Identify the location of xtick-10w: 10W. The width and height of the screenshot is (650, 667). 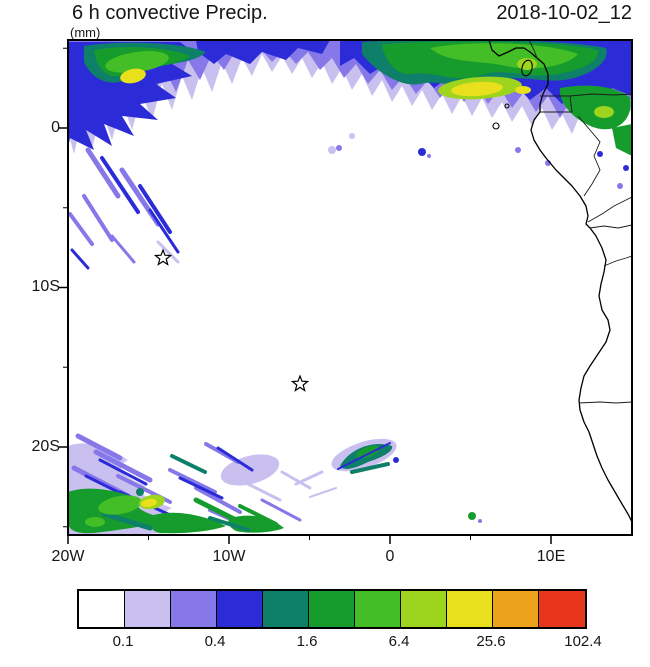
(229, 556).